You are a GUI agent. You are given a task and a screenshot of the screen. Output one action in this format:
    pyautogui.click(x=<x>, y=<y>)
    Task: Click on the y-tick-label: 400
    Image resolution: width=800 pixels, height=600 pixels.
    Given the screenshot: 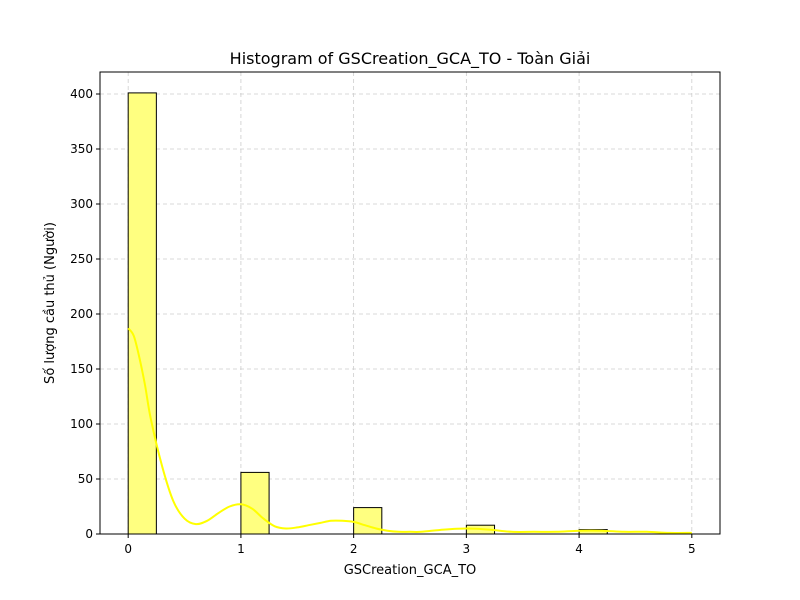 What is the action you would take?
    pyautogui.click(x=81, y=94)
    